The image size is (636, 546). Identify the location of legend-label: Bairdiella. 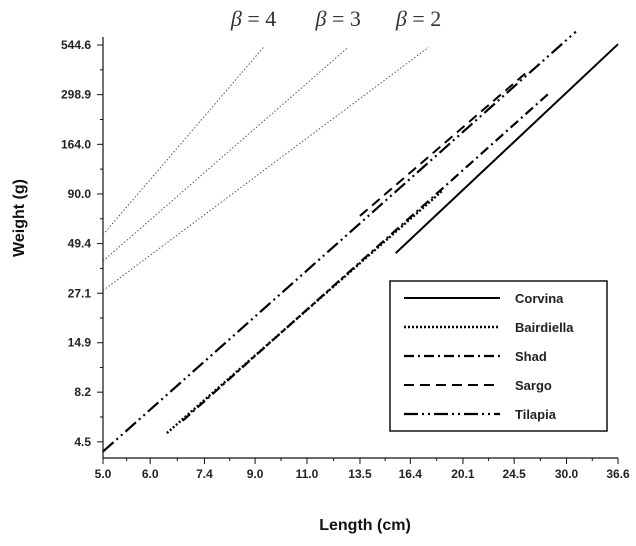
(544, 327).